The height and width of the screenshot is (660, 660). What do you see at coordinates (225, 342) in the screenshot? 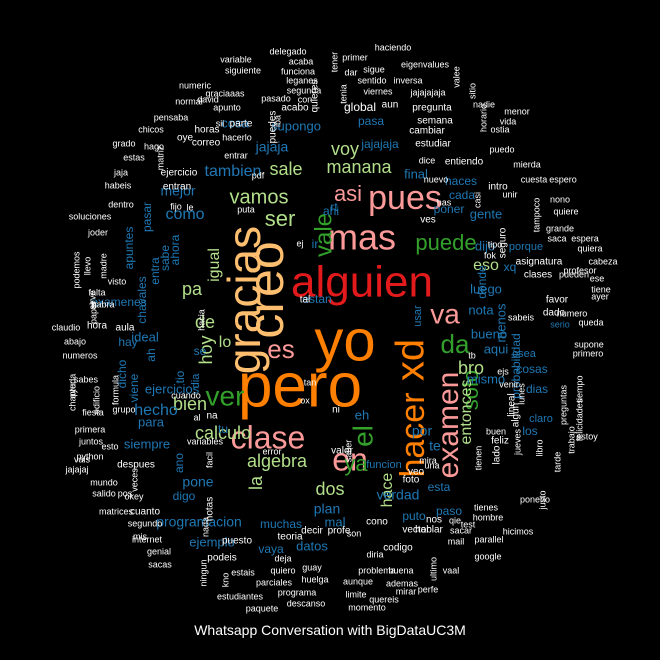
I see `word-lo: lo` at bounding box center [225, 342].